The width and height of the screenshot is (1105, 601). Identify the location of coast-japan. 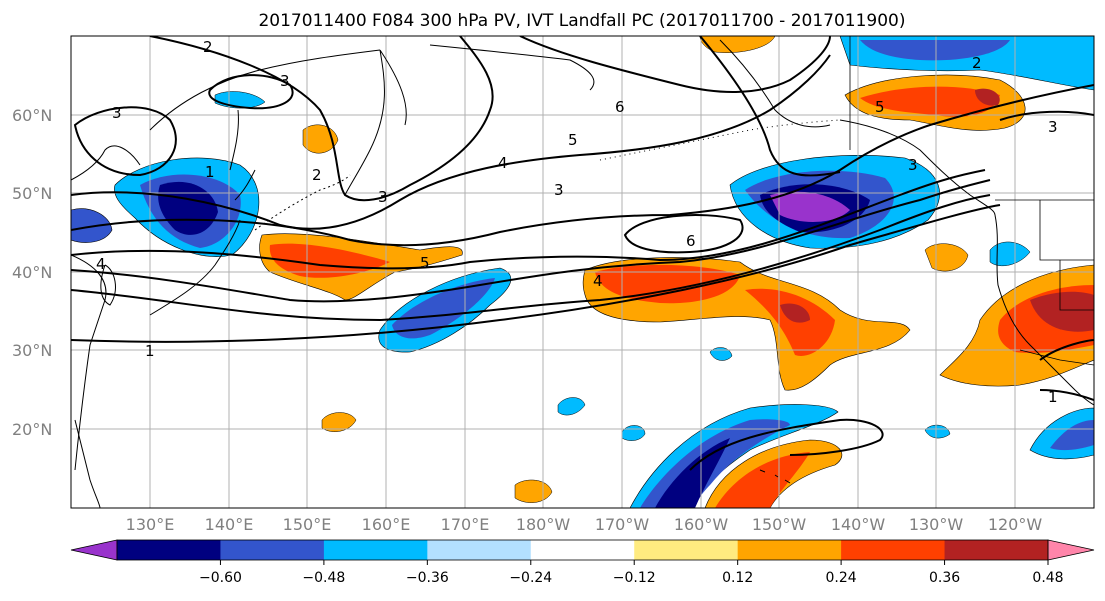
(202, 242).